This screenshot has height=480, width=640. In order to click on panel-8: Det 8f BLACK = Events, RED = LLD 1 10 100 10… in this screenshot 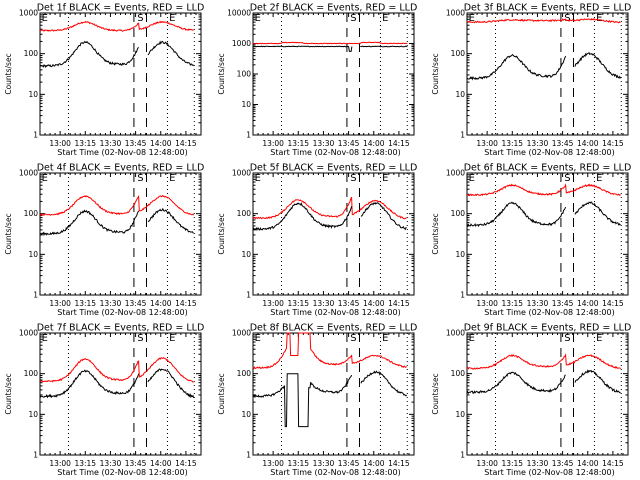, I will do `click(317, 400)`.